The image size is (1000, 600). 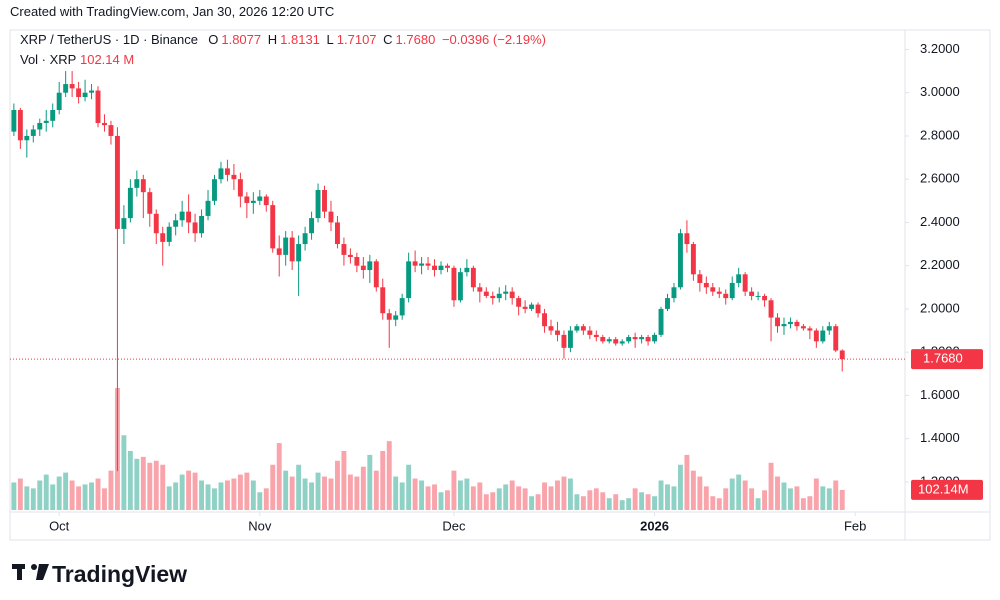 I want to click on y-tick-label: 3.2000, so click(x=940, y=48).